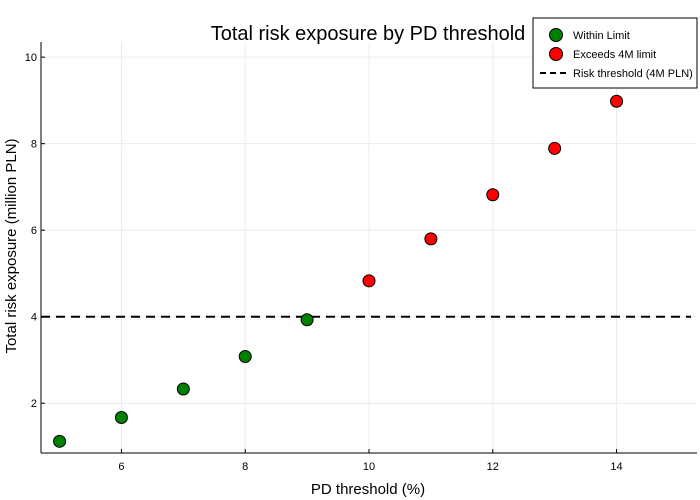 This screenshot has height=500, width=700. What do you see at coordinates (556, 35) in the screenshot?
I see `legend-marker-within-limit` at bounding box center [556, 35].